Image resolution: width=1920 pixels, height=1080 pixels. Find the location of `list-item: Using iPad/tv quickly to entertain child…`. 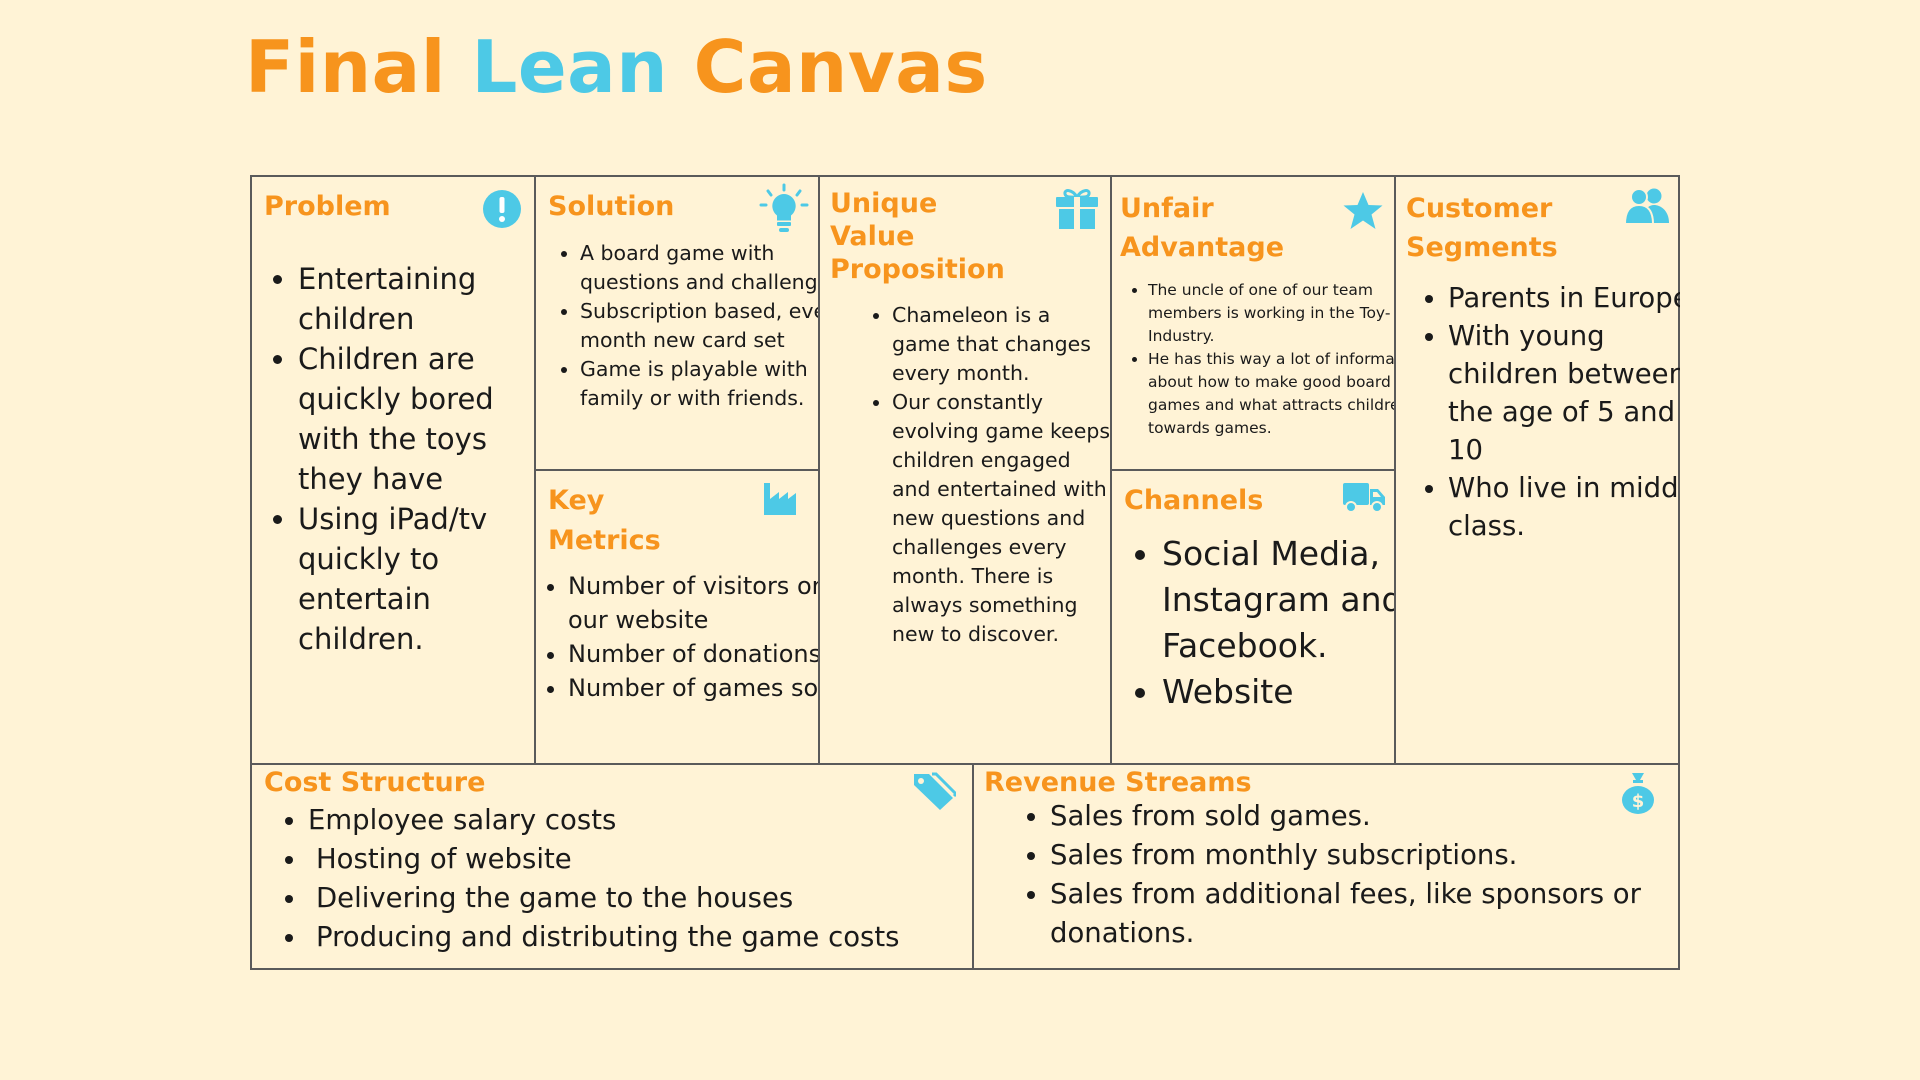

list-item: Using iPad/tv quickly to entertain child… is located at coordinates (416, 579).